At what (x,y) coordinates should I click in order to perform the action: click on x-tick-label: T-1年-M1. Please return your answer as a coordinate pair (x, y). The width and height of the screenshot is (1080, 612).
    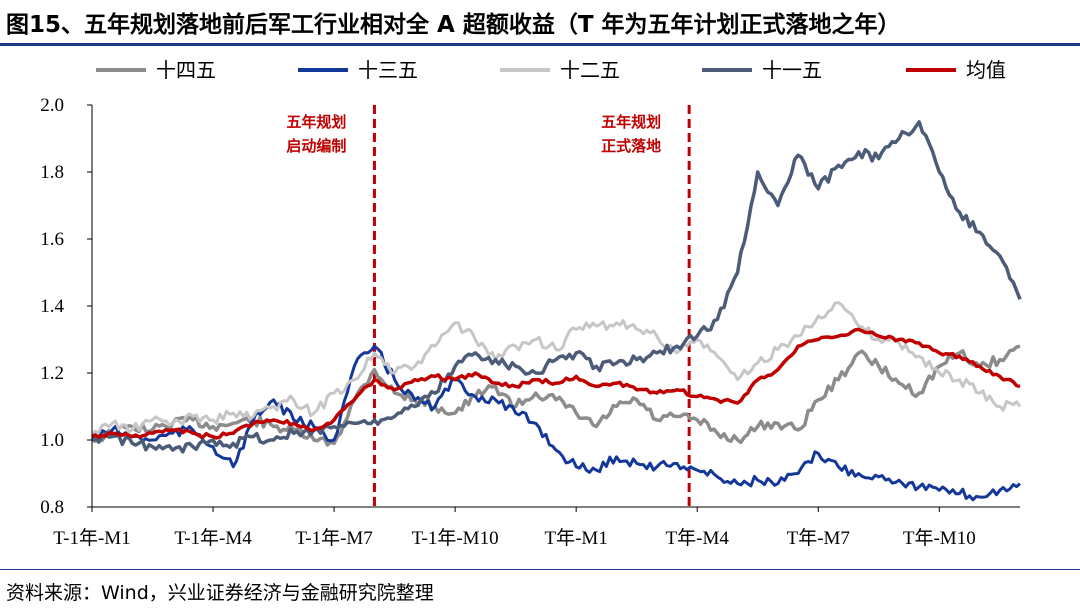
    Looking at the image, I should click on (91, 538).